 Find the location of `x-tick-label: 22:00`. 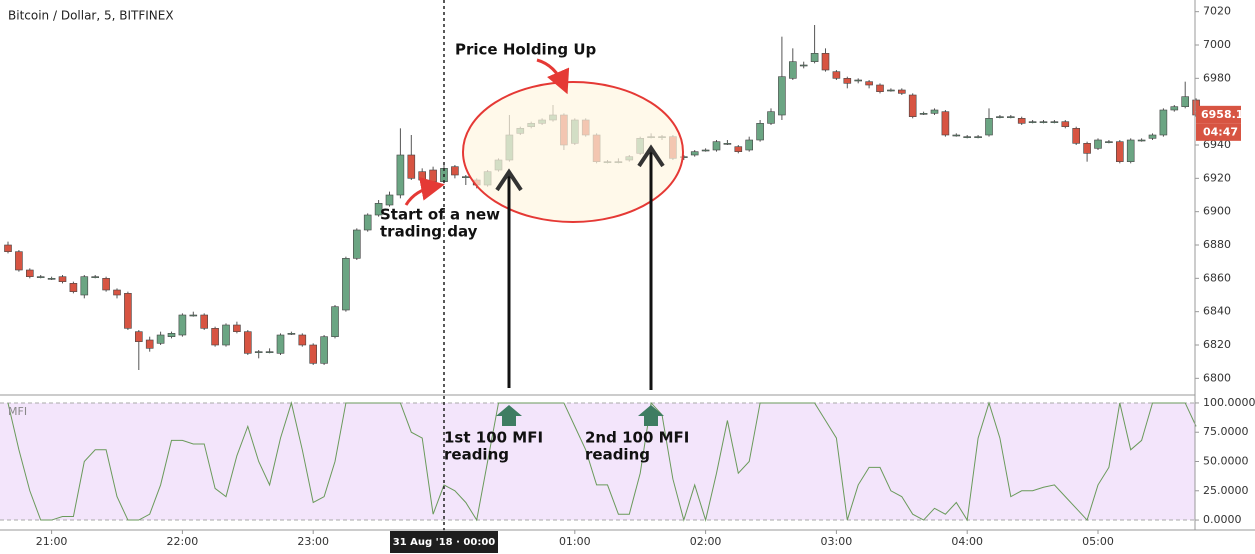

x-tick-label: 22:00 is located at coordinates (183, 541).